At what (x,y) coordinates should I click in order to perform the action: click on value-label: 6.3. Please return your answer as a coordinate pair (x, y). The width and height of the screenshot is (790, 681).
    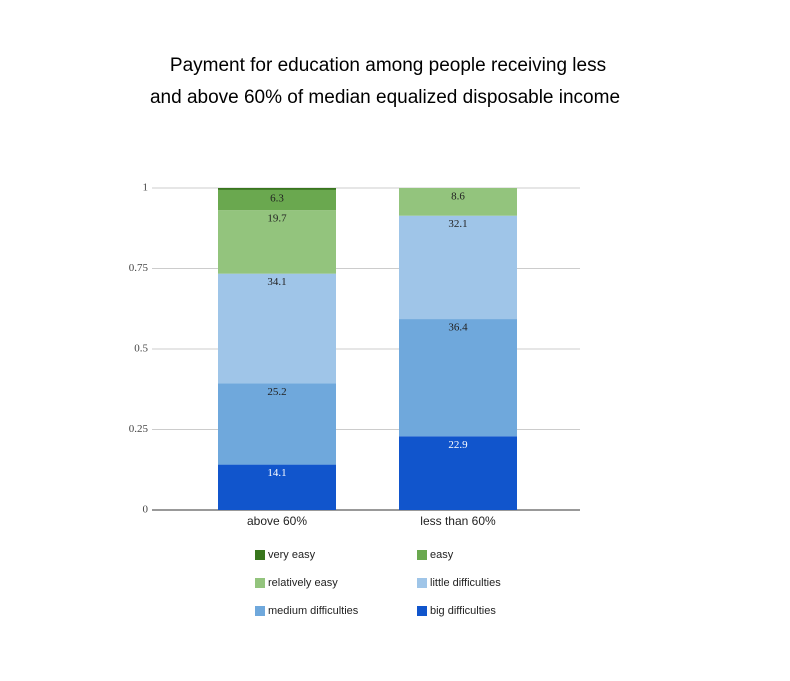
    Looking at the image, I should click on (277, 198).